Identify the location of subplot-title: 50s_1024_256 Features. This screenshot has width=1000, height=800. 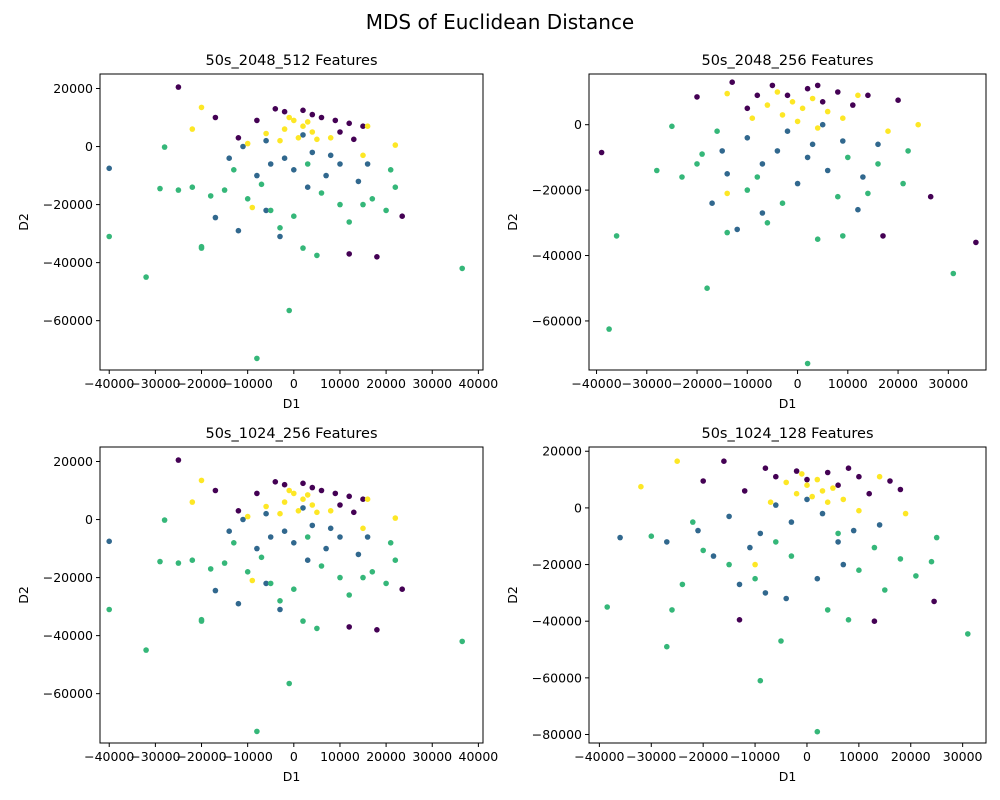
(291, 434).